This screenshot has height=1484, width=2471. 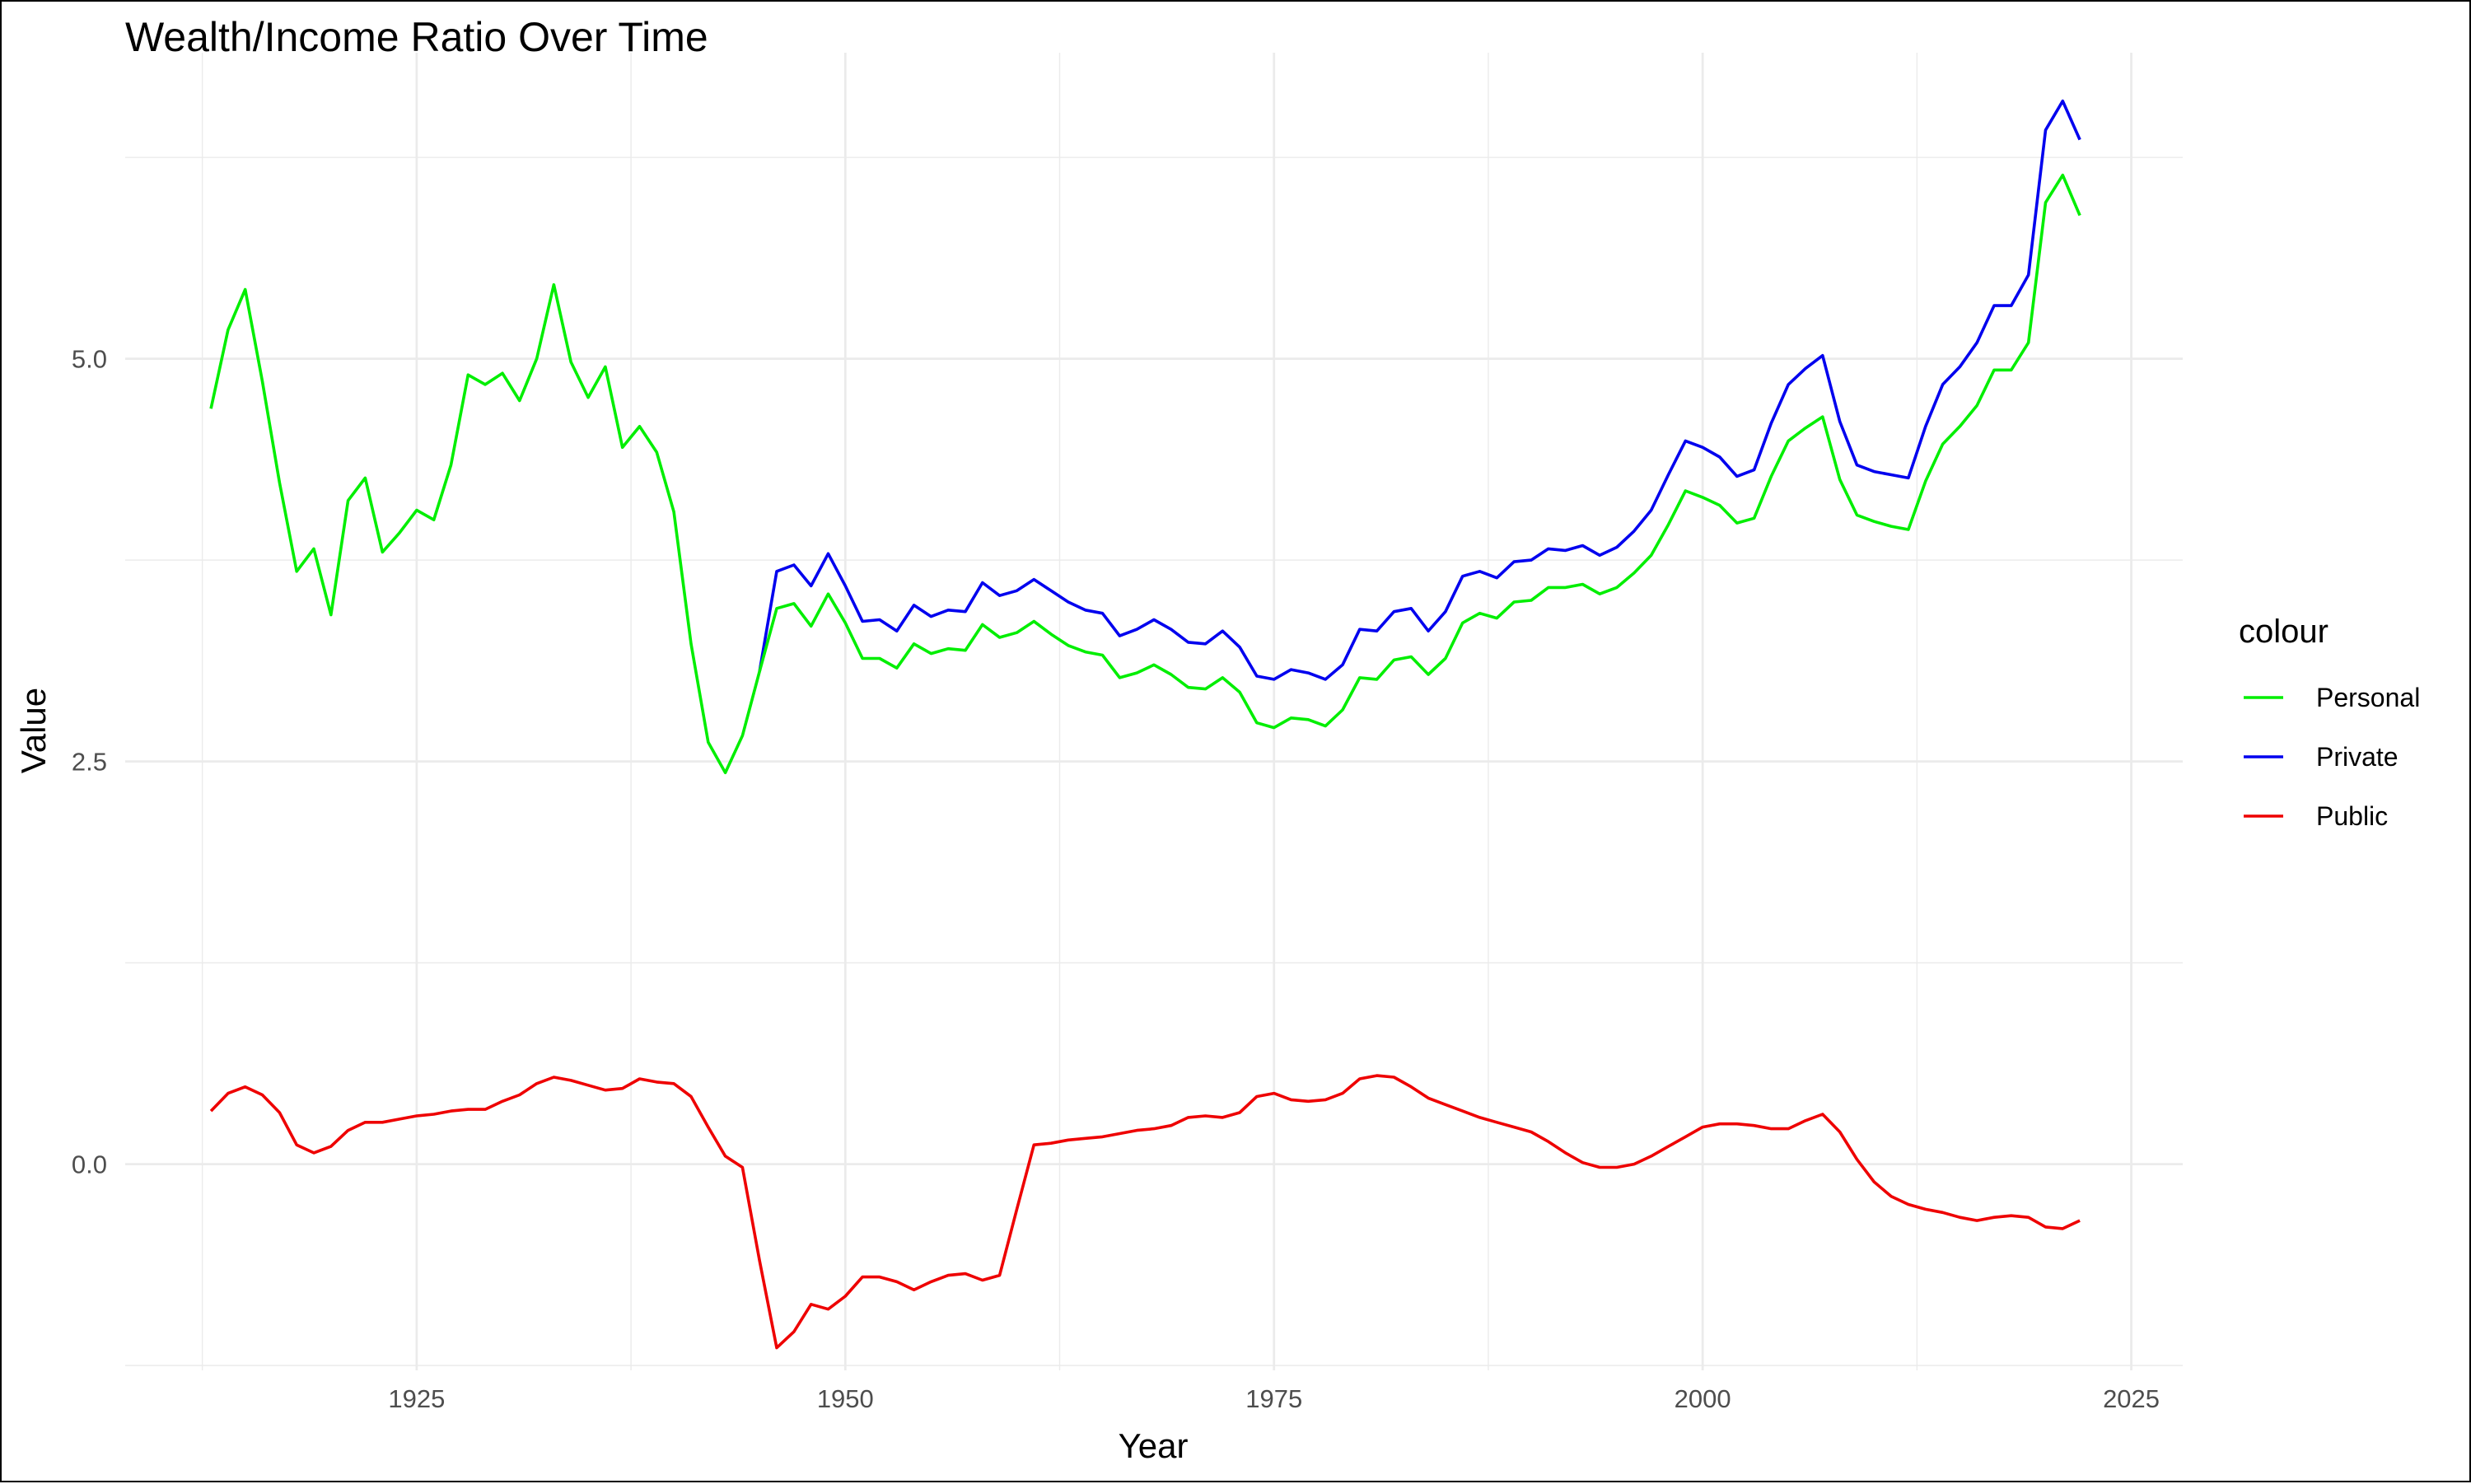 What do you see at coordinates (1154, 1445) in the screenshot?
I see `x-axis-title: Year` at bounding box center [1154, 1445].